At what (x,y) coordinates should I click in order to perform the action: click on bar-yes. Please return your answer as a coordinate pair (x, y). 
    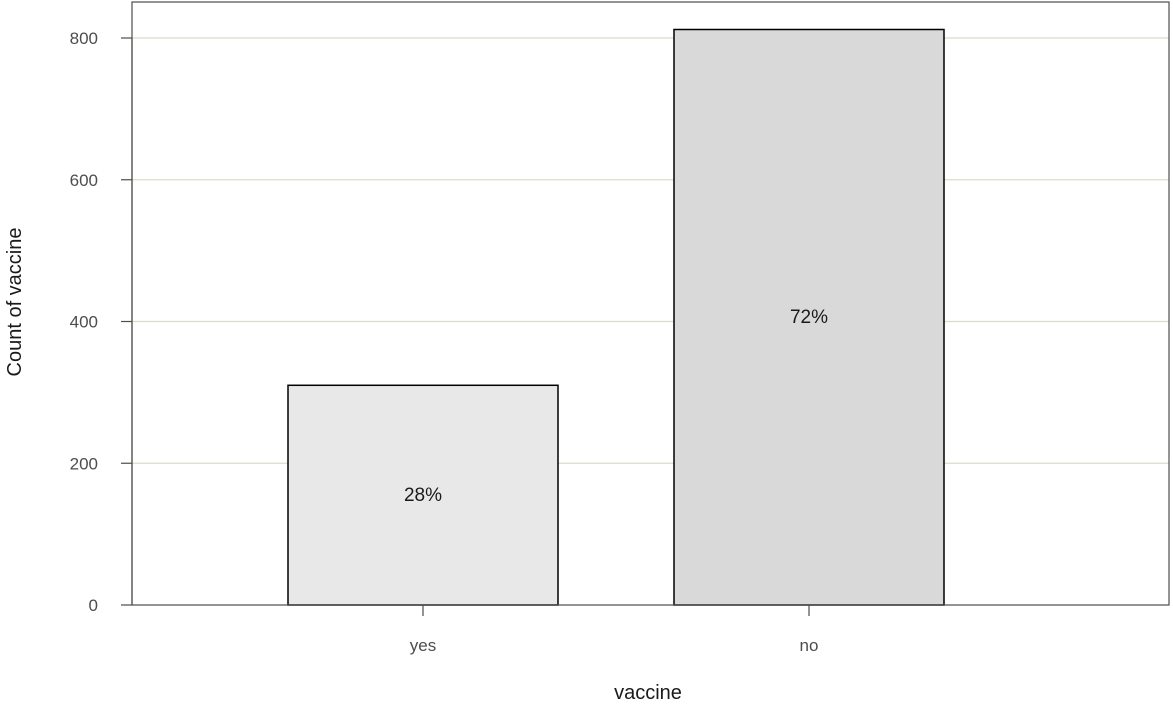
    Looking at the image, I should click on (423, 495).